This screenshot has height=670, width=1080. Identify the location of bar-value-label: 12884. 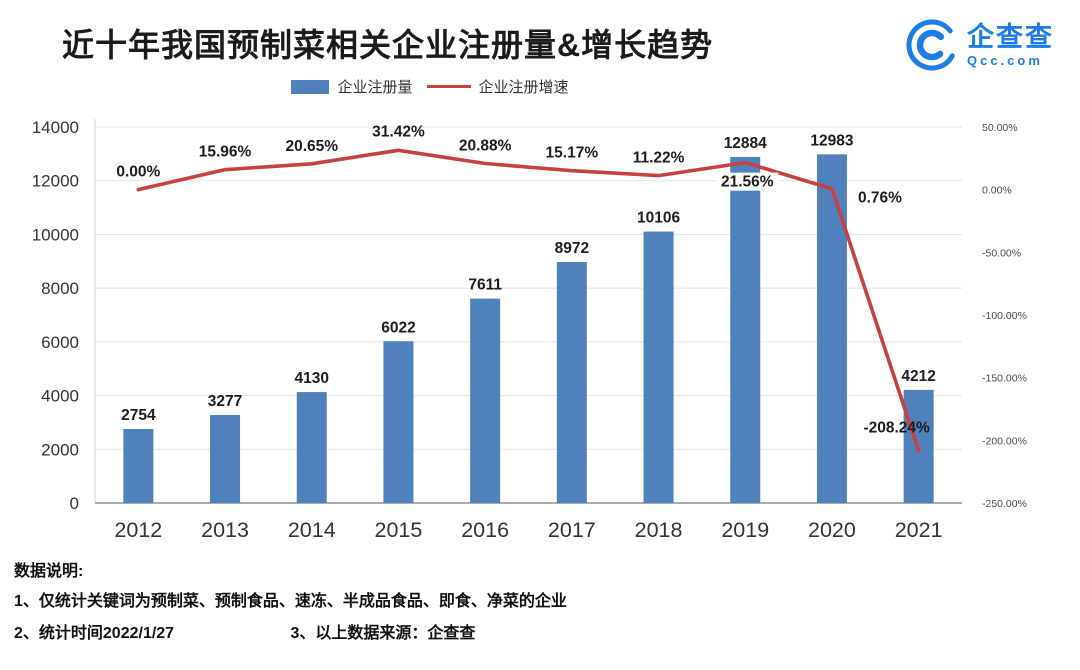
(745, 143).